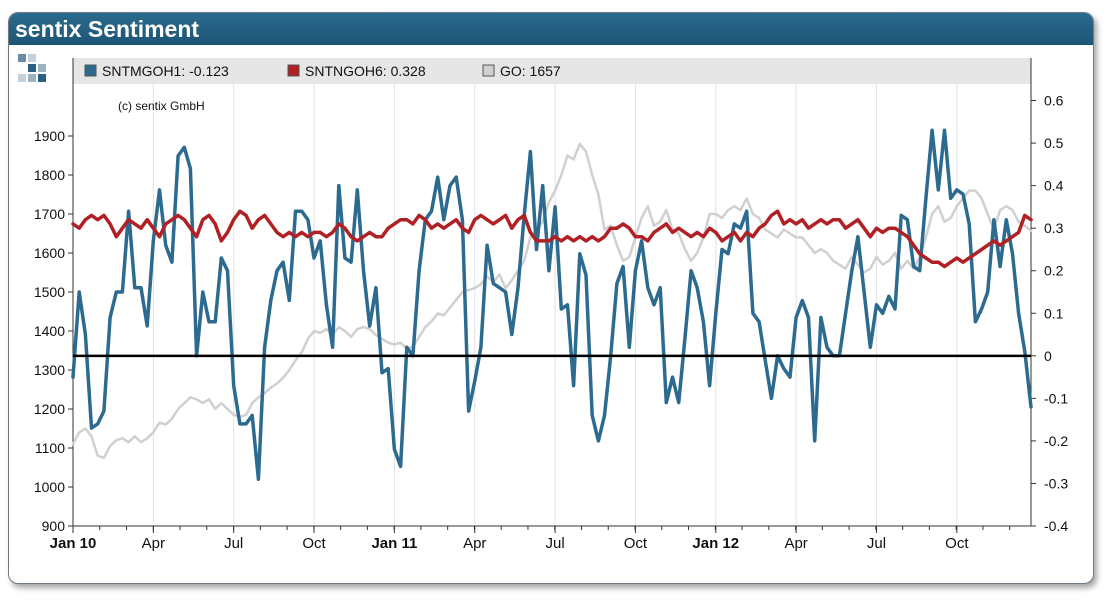 The image size is (1115, 603). I want to click on title-bar: sentix Sentiment, so click(551, 29).